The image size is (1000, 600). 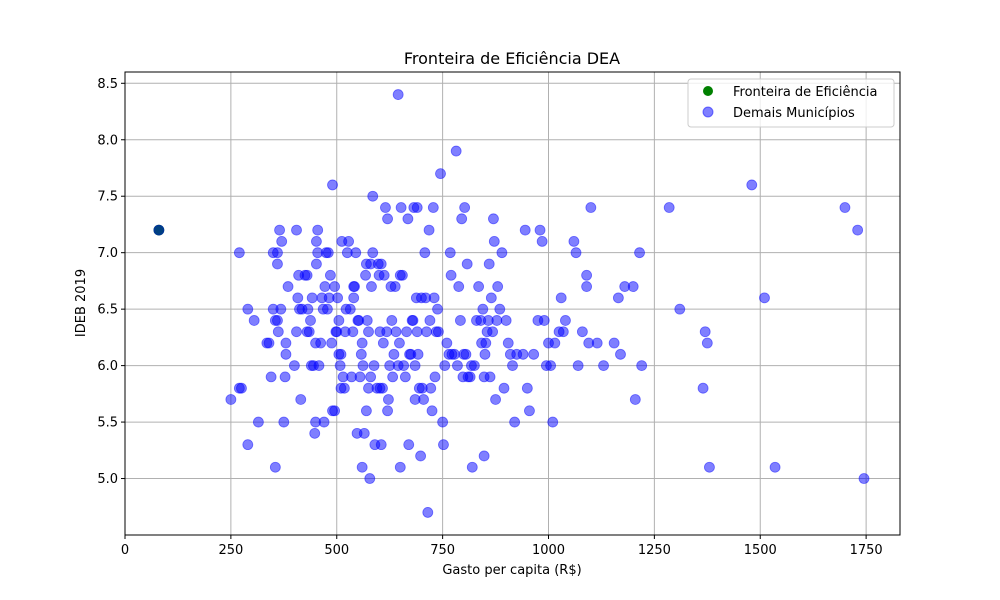 I want to click on y-tick-label: 6.5, so click(x=107, y=310).